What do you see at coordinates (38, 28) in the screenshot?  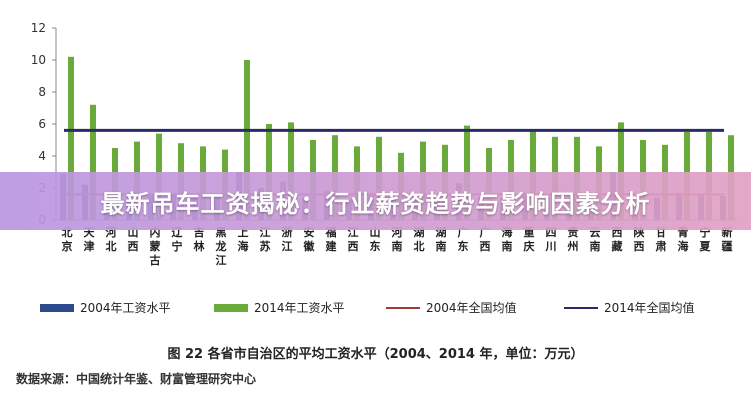 I see `y-tick-label: 12` at bounding box center [38, 28].